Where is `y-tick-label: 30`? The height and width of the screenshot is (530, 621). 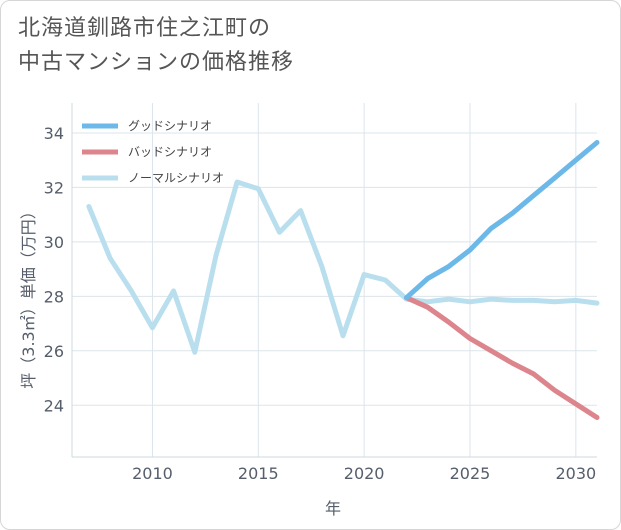
y-tick-label: 30 is located at coordinates (54, 242).